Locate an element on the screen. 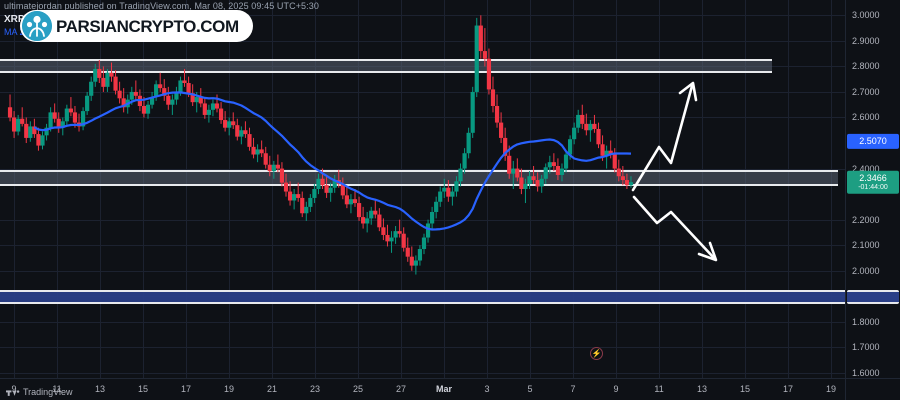 Image resolution: width=900 pixels, height=400 pixels. time-axis-tick: 5 is located at coordinates (530, 389).